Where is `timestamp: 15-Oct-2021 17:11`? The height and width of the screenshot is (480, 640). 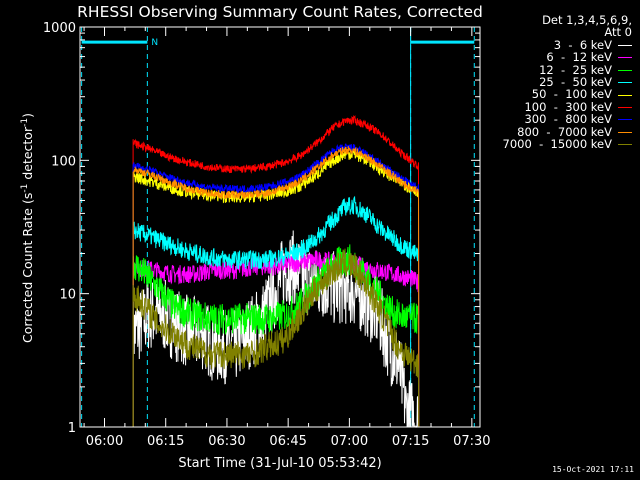 timestamp: 15-Oct-2021 17:11 is located at coordinates (593, 469).